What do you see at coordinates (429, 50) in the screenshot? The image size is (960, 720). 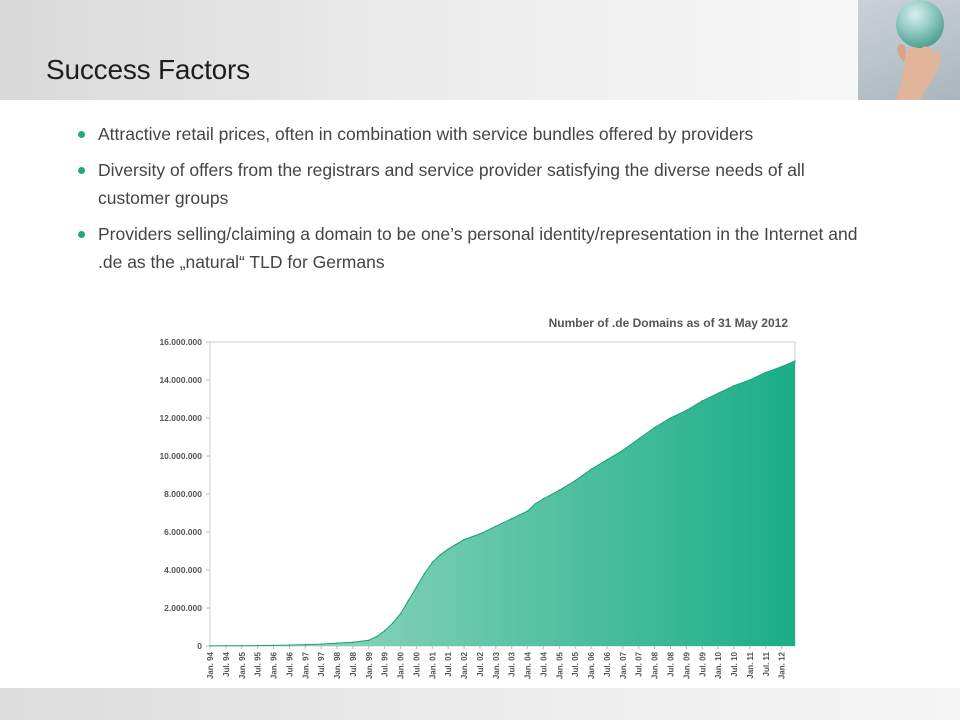 I see `header-band` at bounding box center [429, 50].